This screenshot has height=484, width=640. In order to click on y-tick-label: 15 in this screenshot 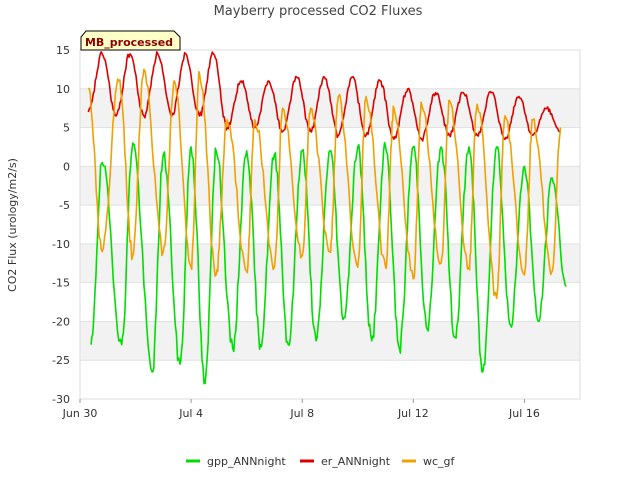, I will do `click(63, 50)`.